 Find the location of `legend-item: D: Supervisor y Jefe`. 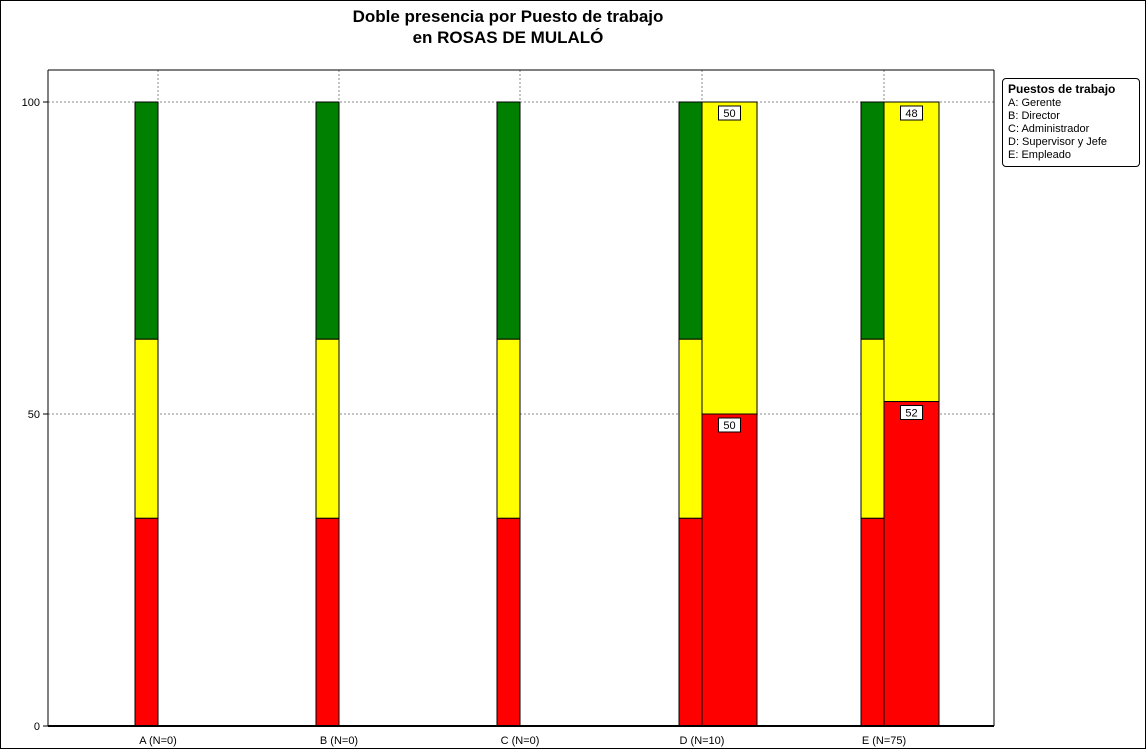

legend-item: D: Supervisor y Jefe is located at coordinates (1058, 142).